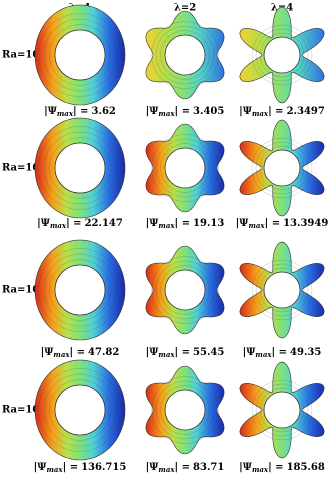 The height and width of the screenshot is (480, 331). What do you see at coordinates (185, 8) in the screenshot?
I see `column-header: λ=2` at bounding box center [185, 8].